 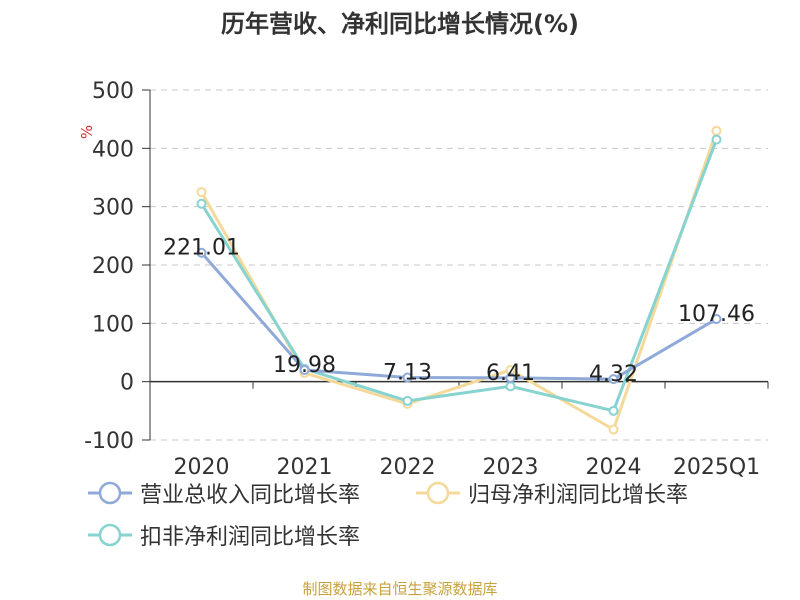 What do you see at coordinates (511, 467) in the screenshot?
I see `x-tick-label: 2023` at bounding box center [511, 467].